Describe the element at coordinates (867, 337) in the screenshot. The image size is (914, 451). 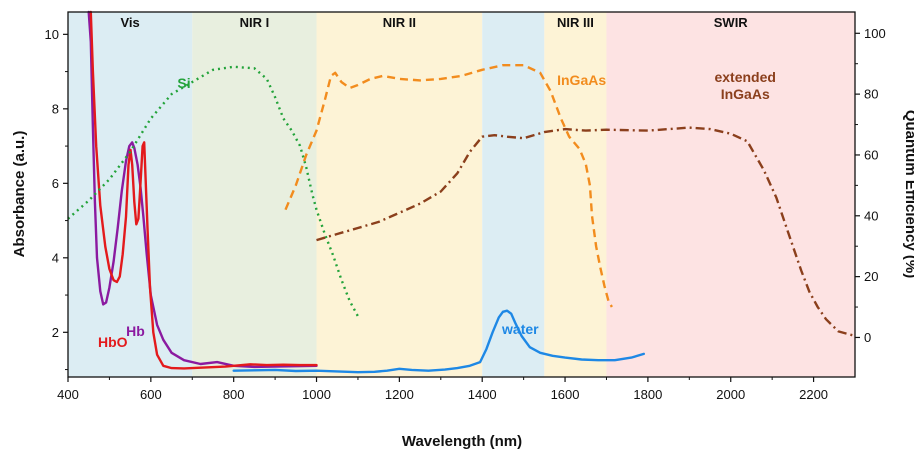
I see `y-right-tick-label-0: 0` at that location.